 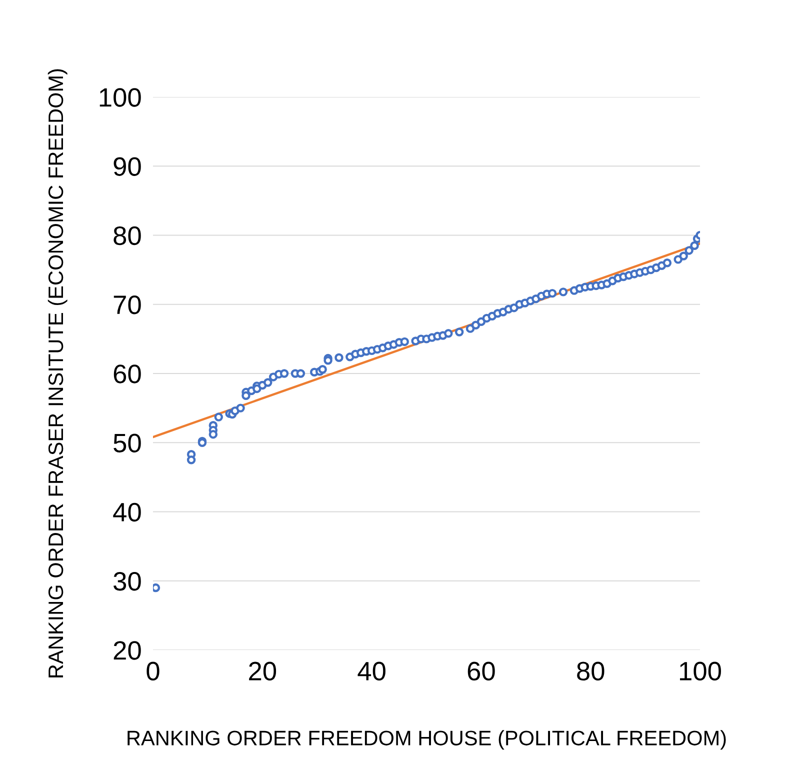 I want to click on y-tick-label: 80, so click(x=127, y=236).